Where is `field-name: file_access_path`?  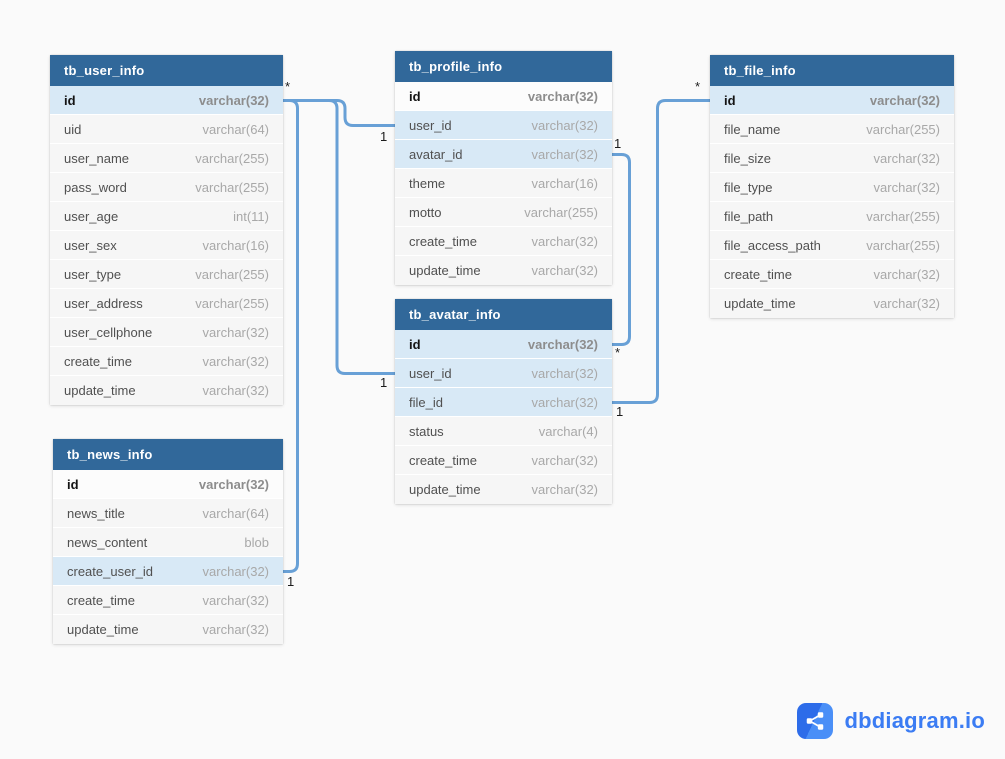 field-name: file_access_path is located at coordinates (772, 245).